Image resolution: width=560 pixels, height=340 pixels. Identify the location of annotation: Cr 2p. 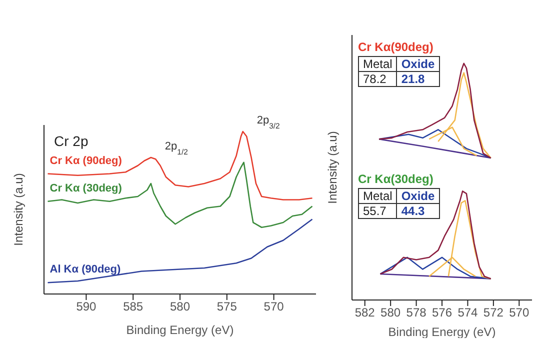
(71, 141).